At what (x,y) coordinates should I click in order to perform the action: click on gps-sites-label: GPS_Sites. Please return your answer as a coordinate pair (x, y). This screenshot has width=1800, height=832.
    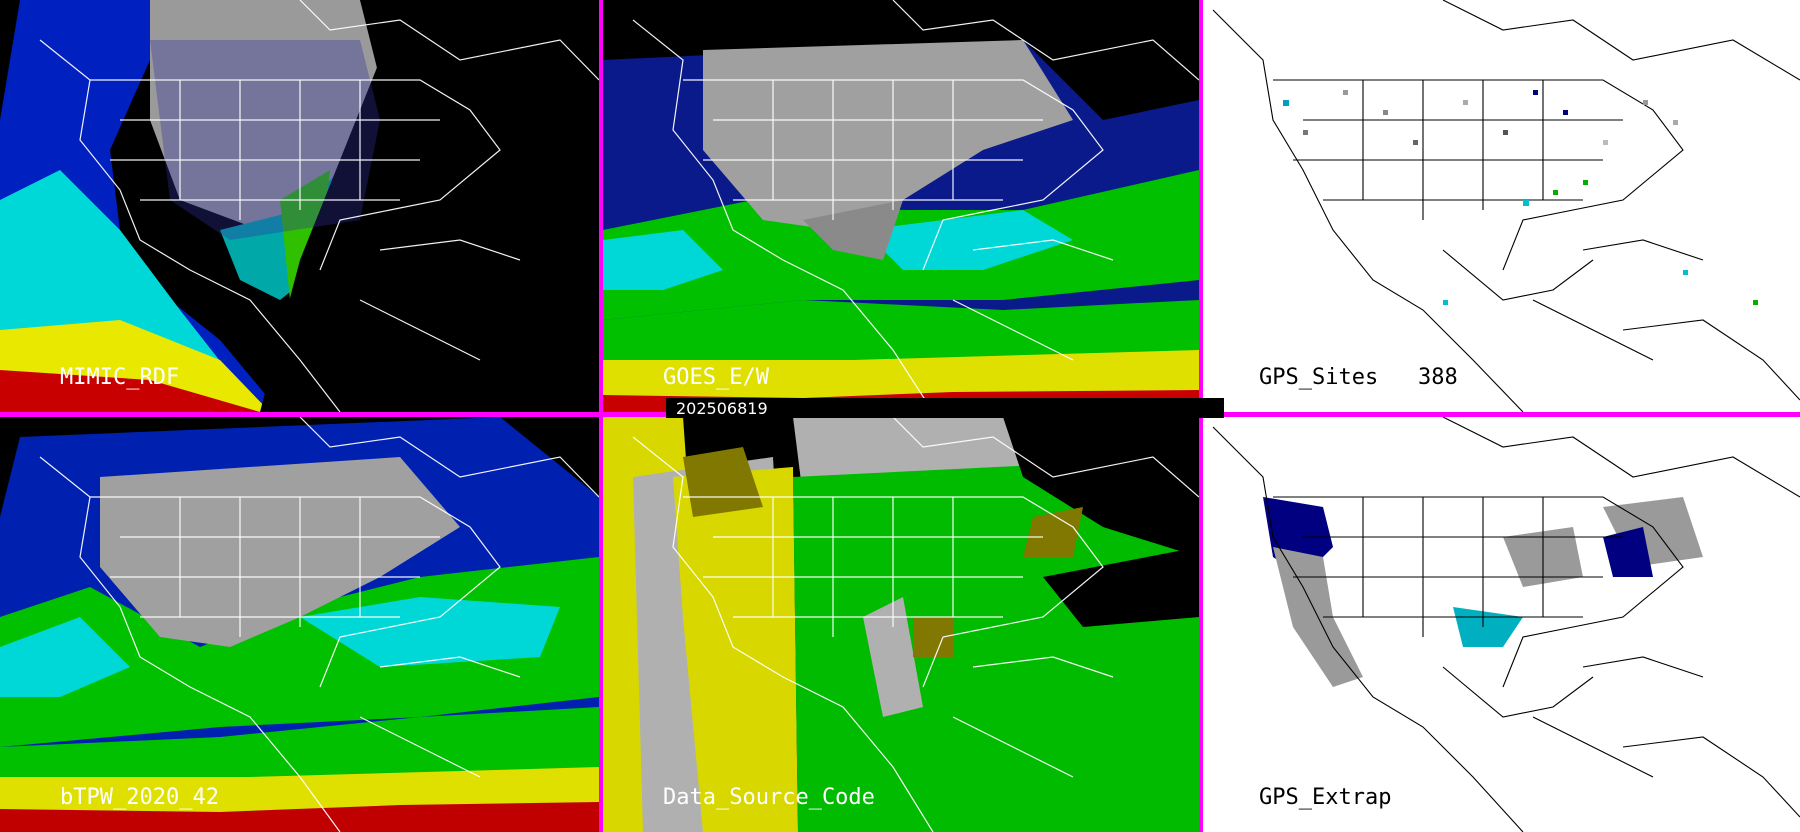
    Looking at the image, I should click on (1319, 377).